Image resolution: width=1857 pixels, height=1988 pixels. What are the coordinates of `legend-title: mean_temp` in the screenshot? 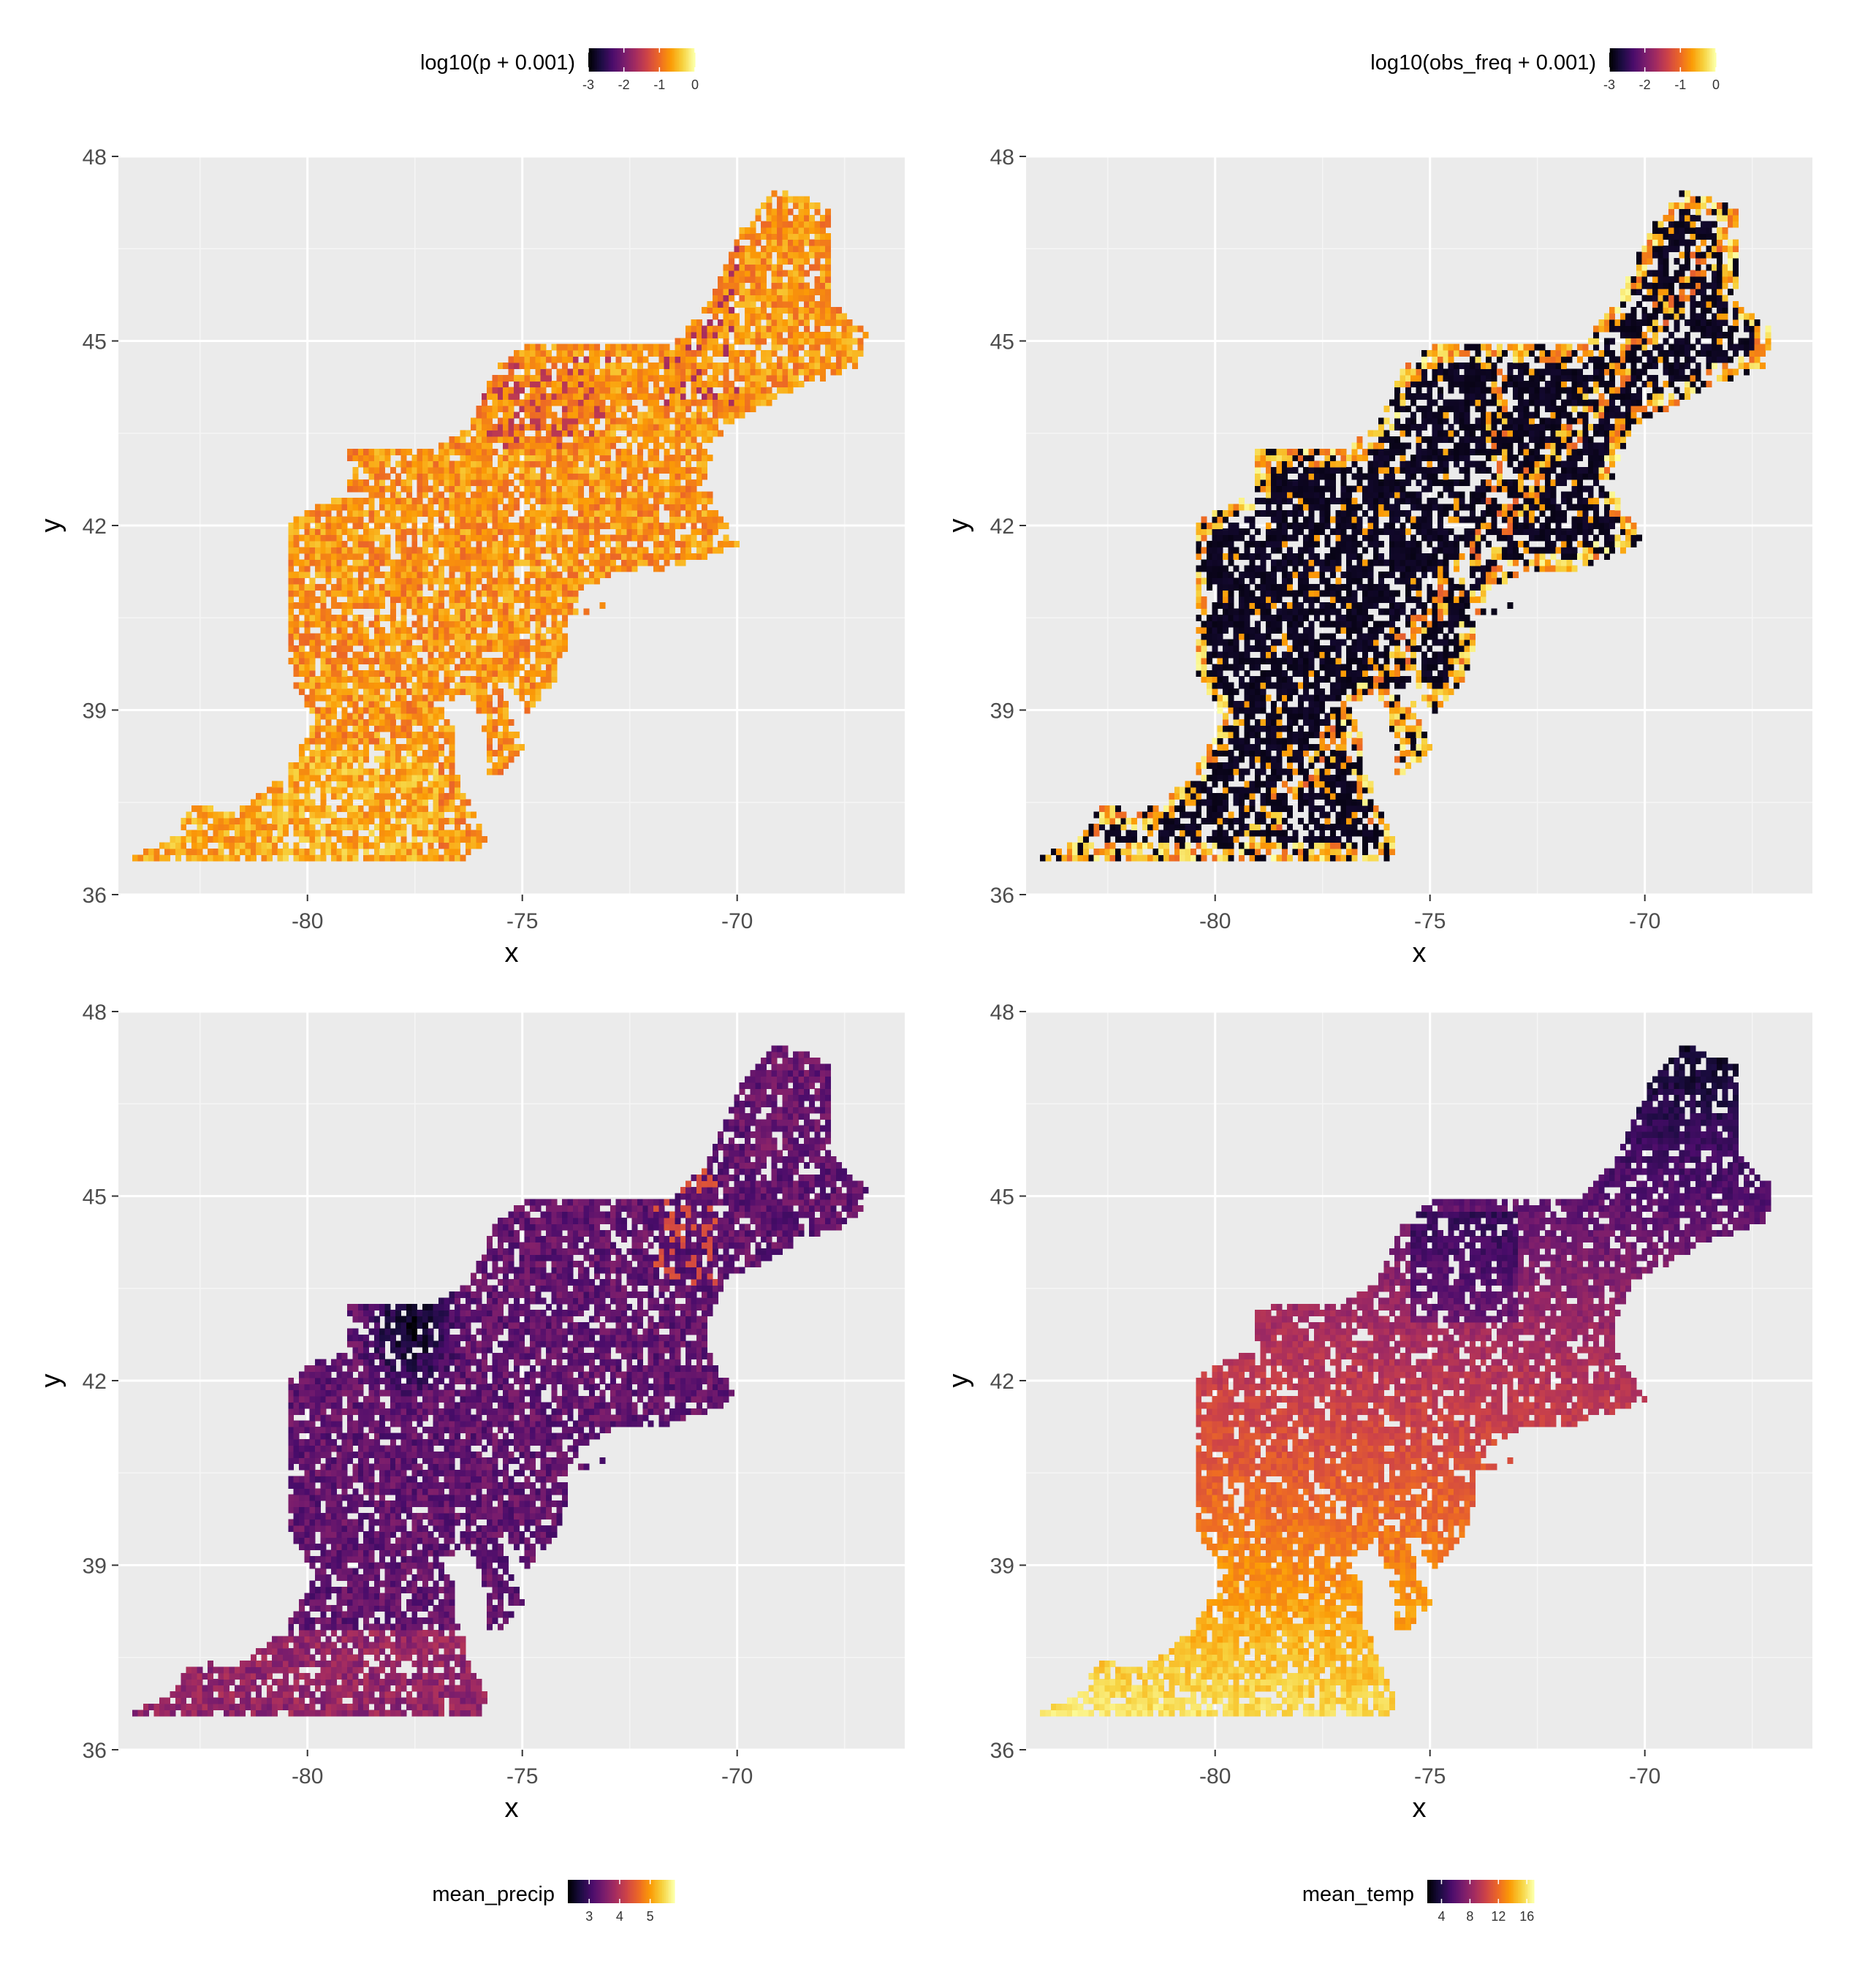 It's located at (1358, 1894).